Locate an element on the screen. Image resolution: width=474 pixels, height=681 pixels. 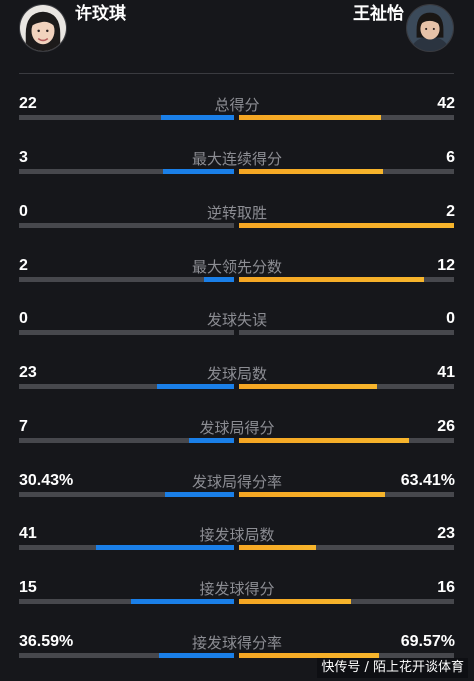
stat-label: 发球局数 is located at coordinates (236, 374).